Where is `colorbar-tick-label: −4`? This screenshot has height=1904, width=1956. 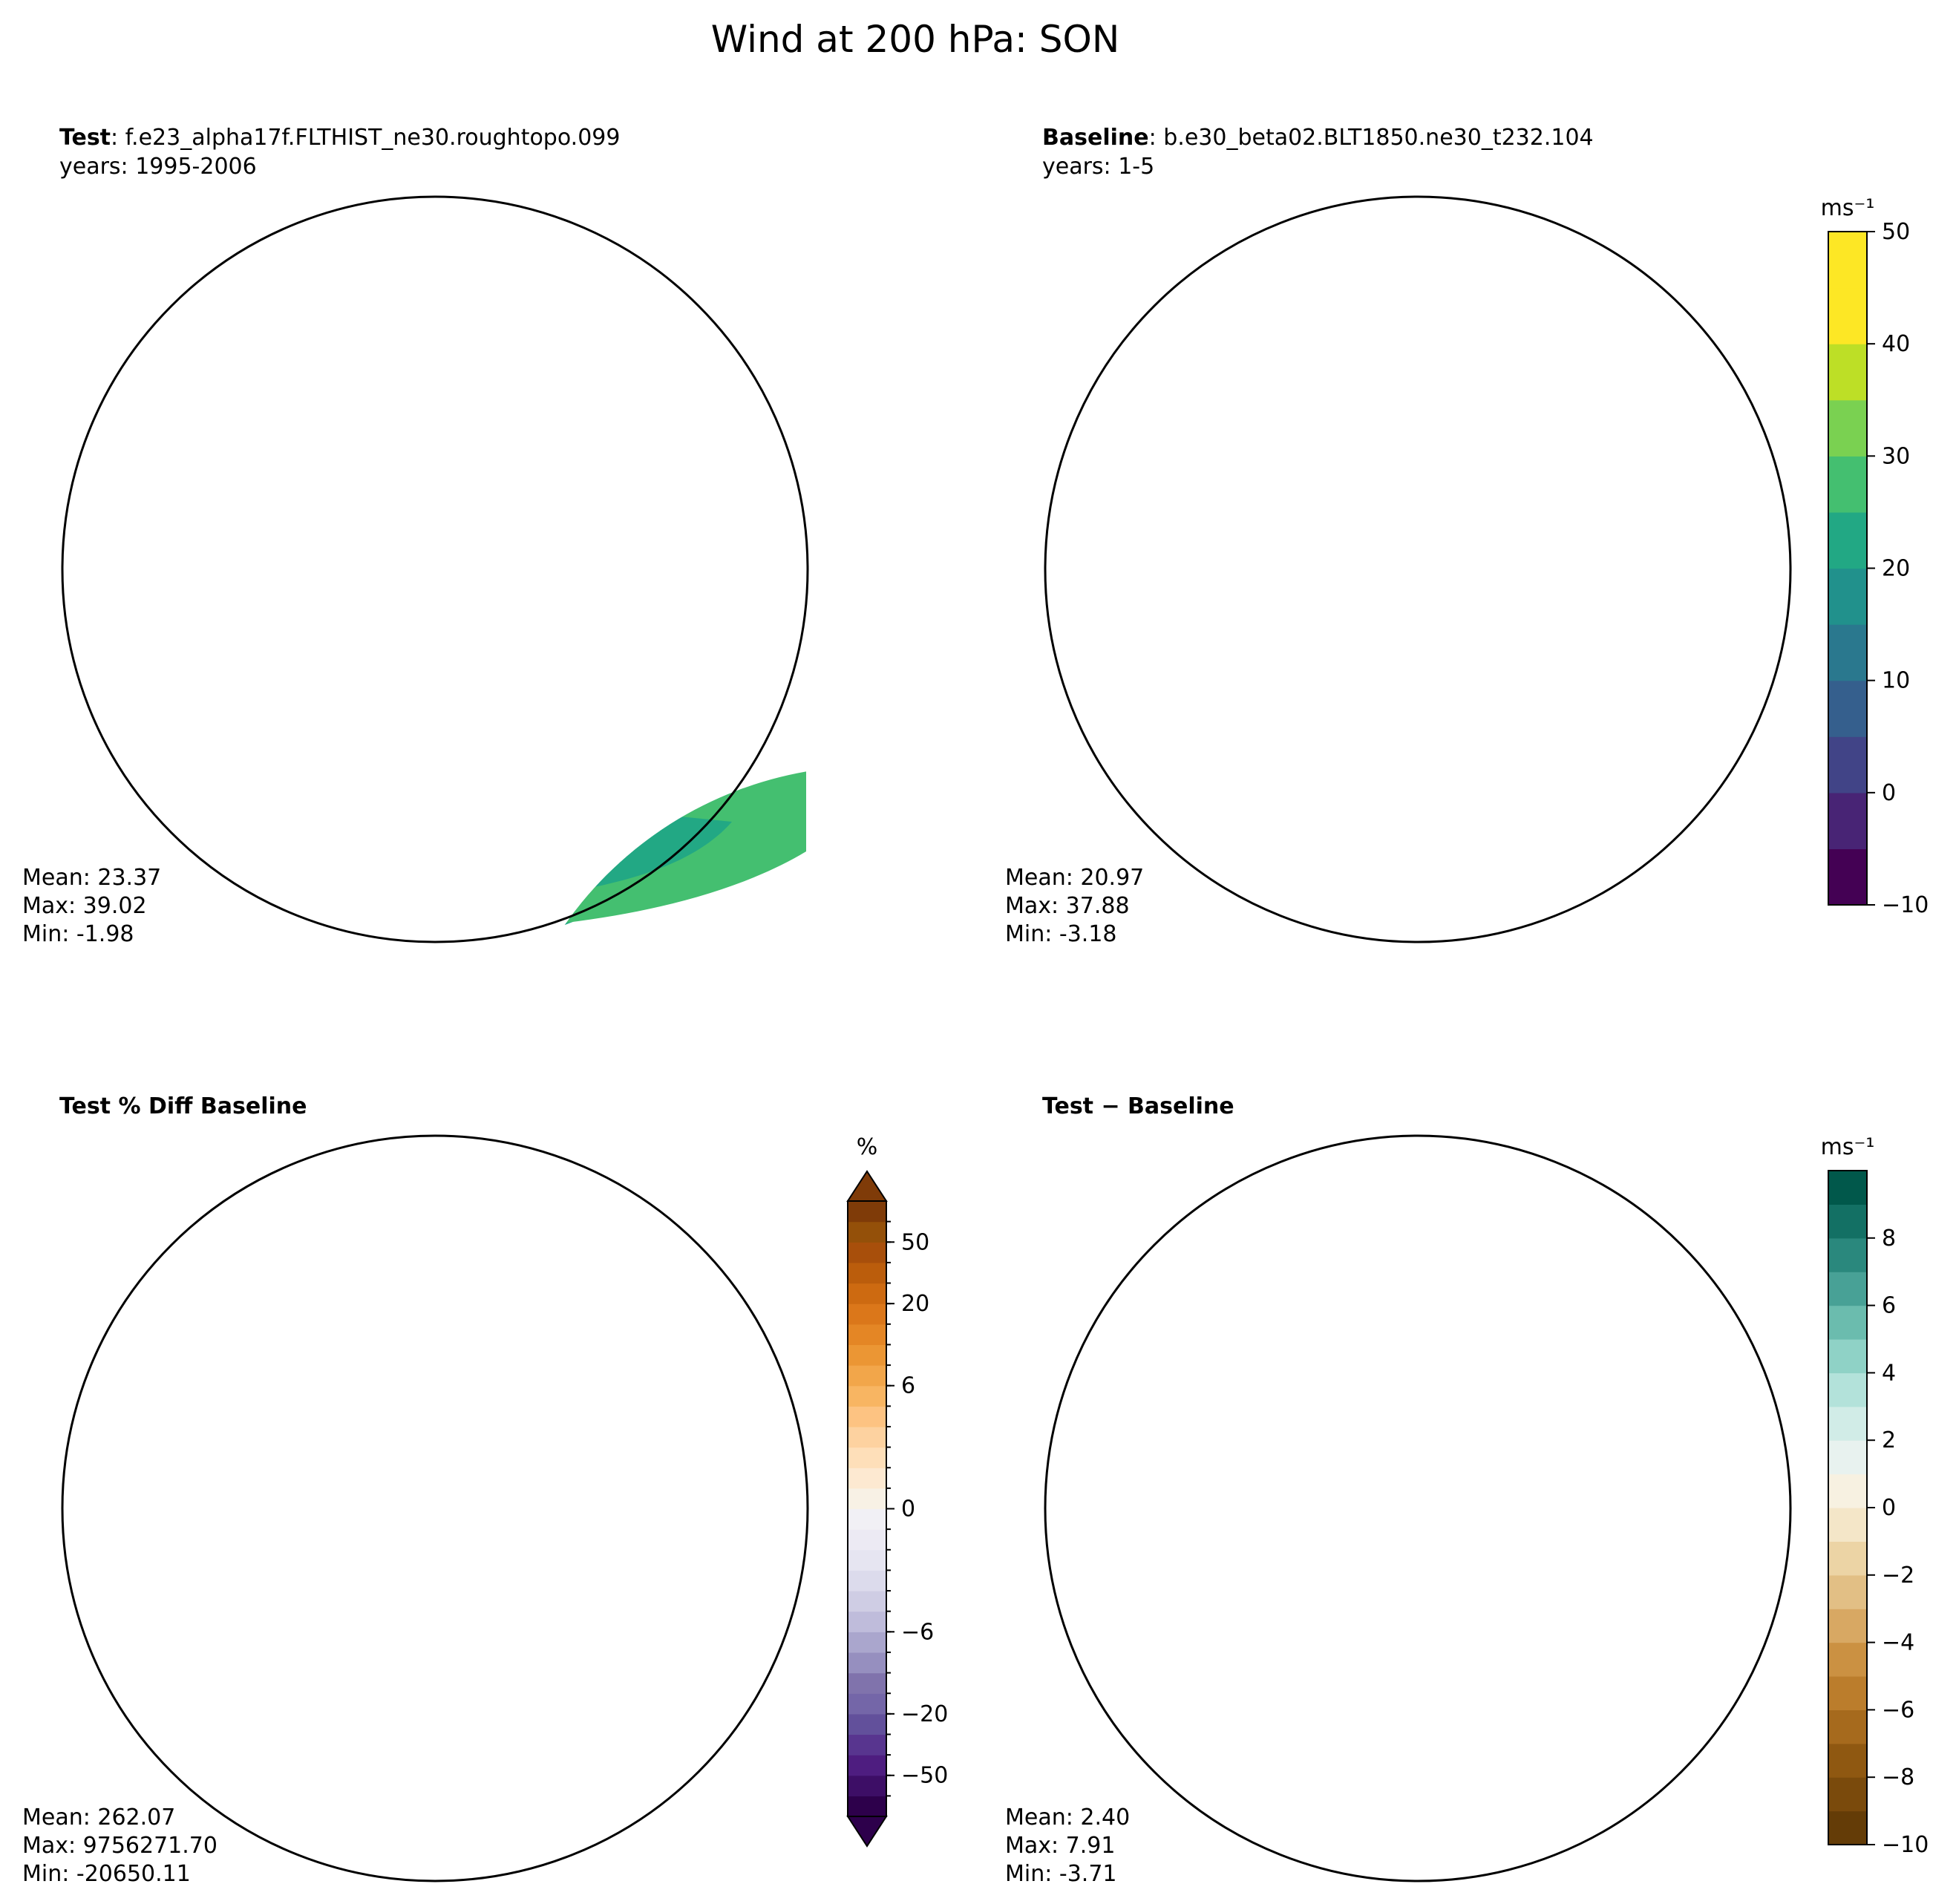
colorbar-tick-label: −4 is located at coordinates (1898, 1643).